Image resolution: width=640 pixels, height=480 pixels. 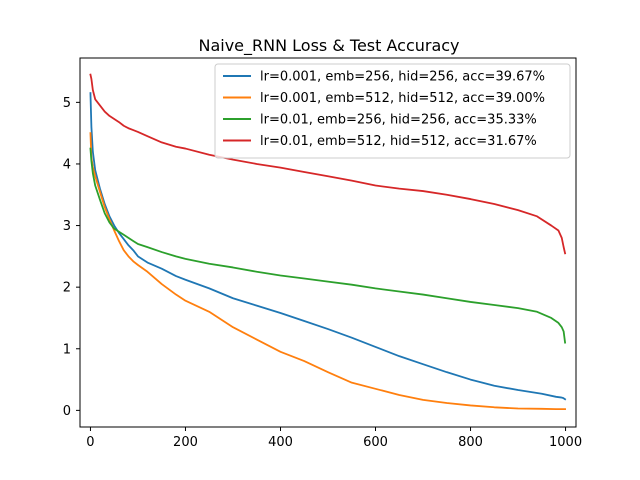 I want to click on x-tick-label: 800, so click(x=470, y=442).